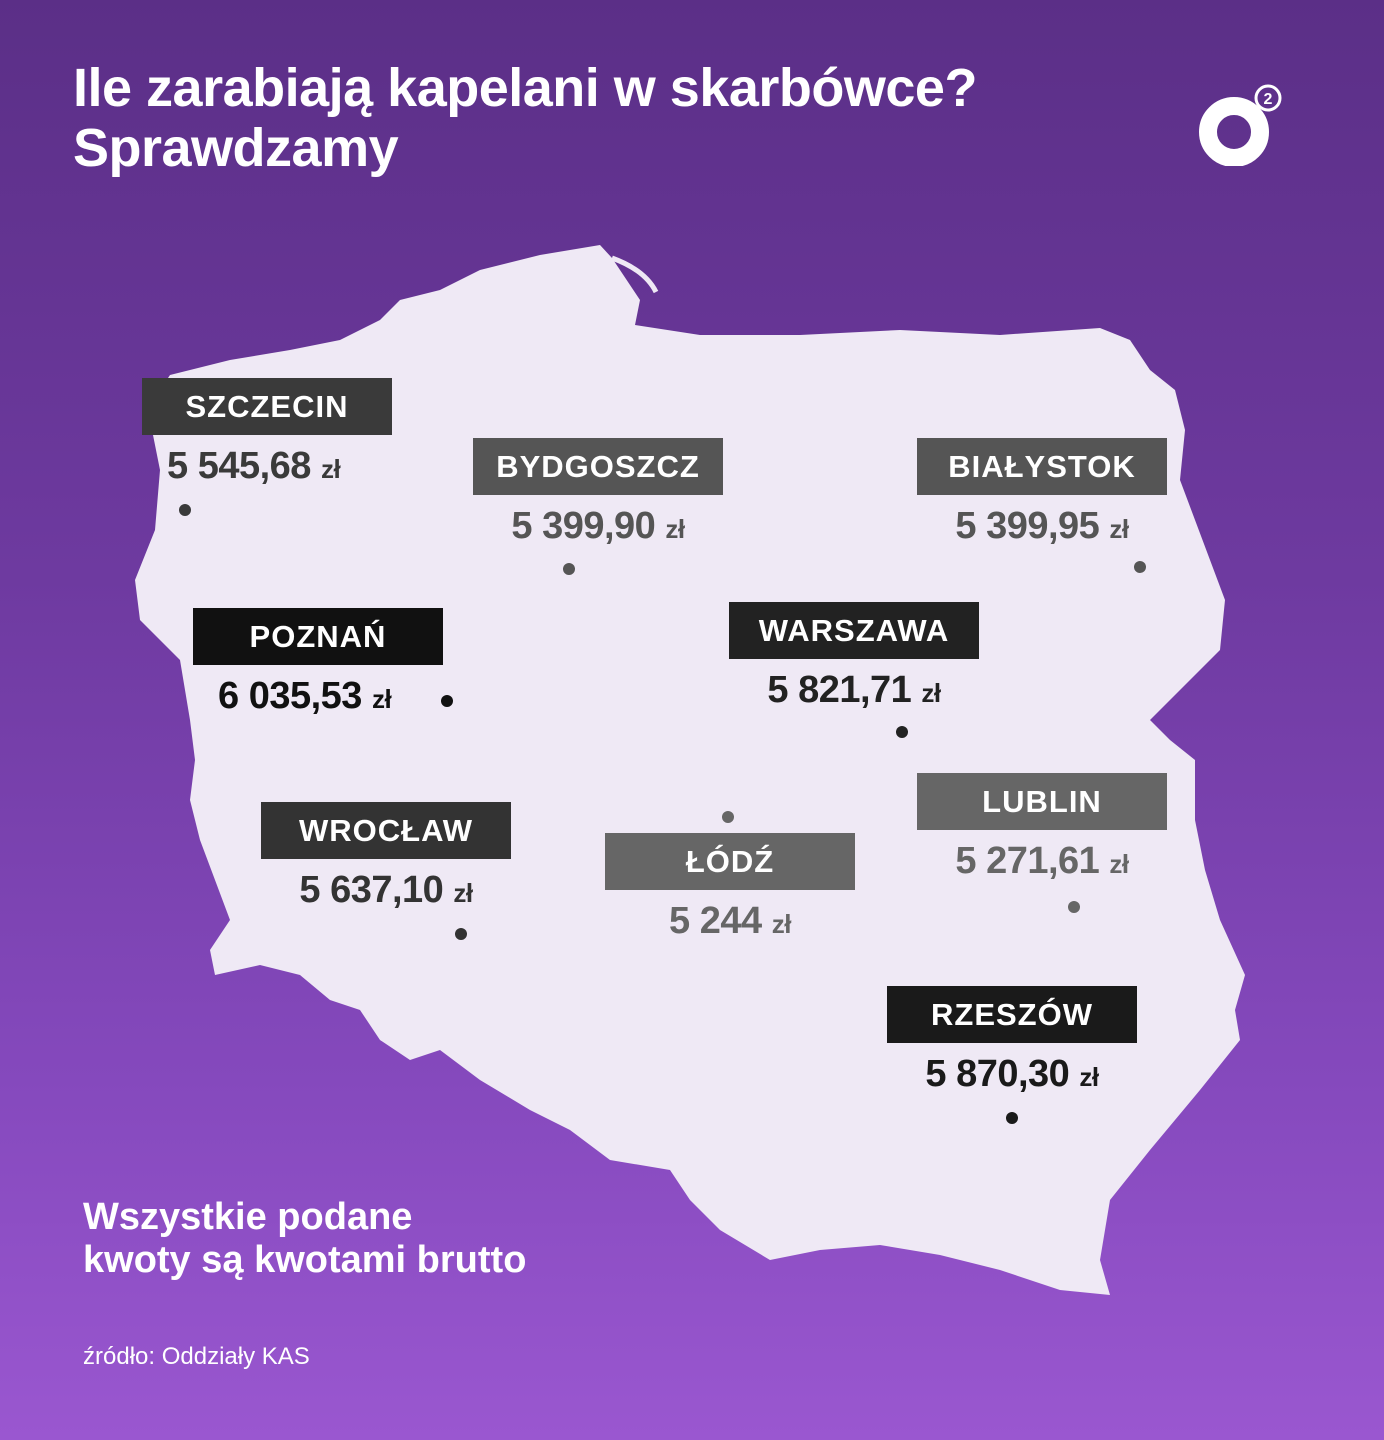 The width and height of the screenshot is (1384, 1440). I want to click on city-dot-lodz, so click(728, 817).